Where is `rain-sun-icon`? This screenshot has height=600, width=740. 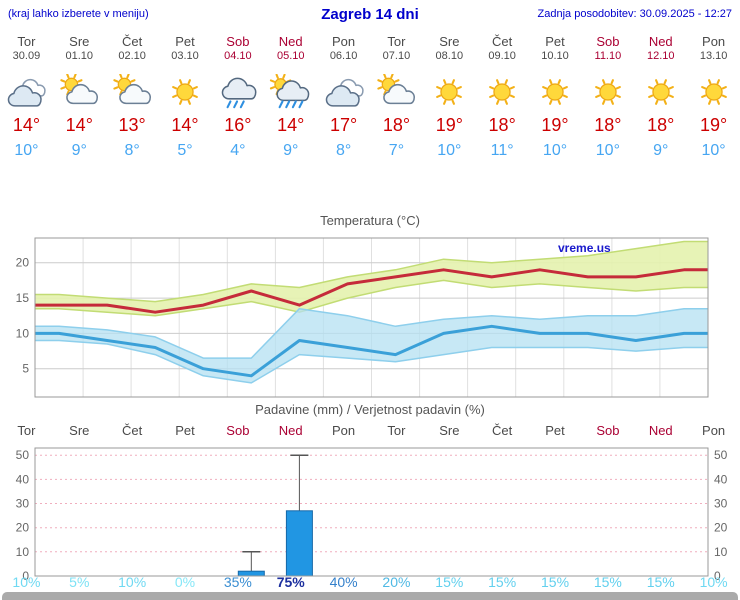
rain-sun-icon is located at coordinates (290, 91).